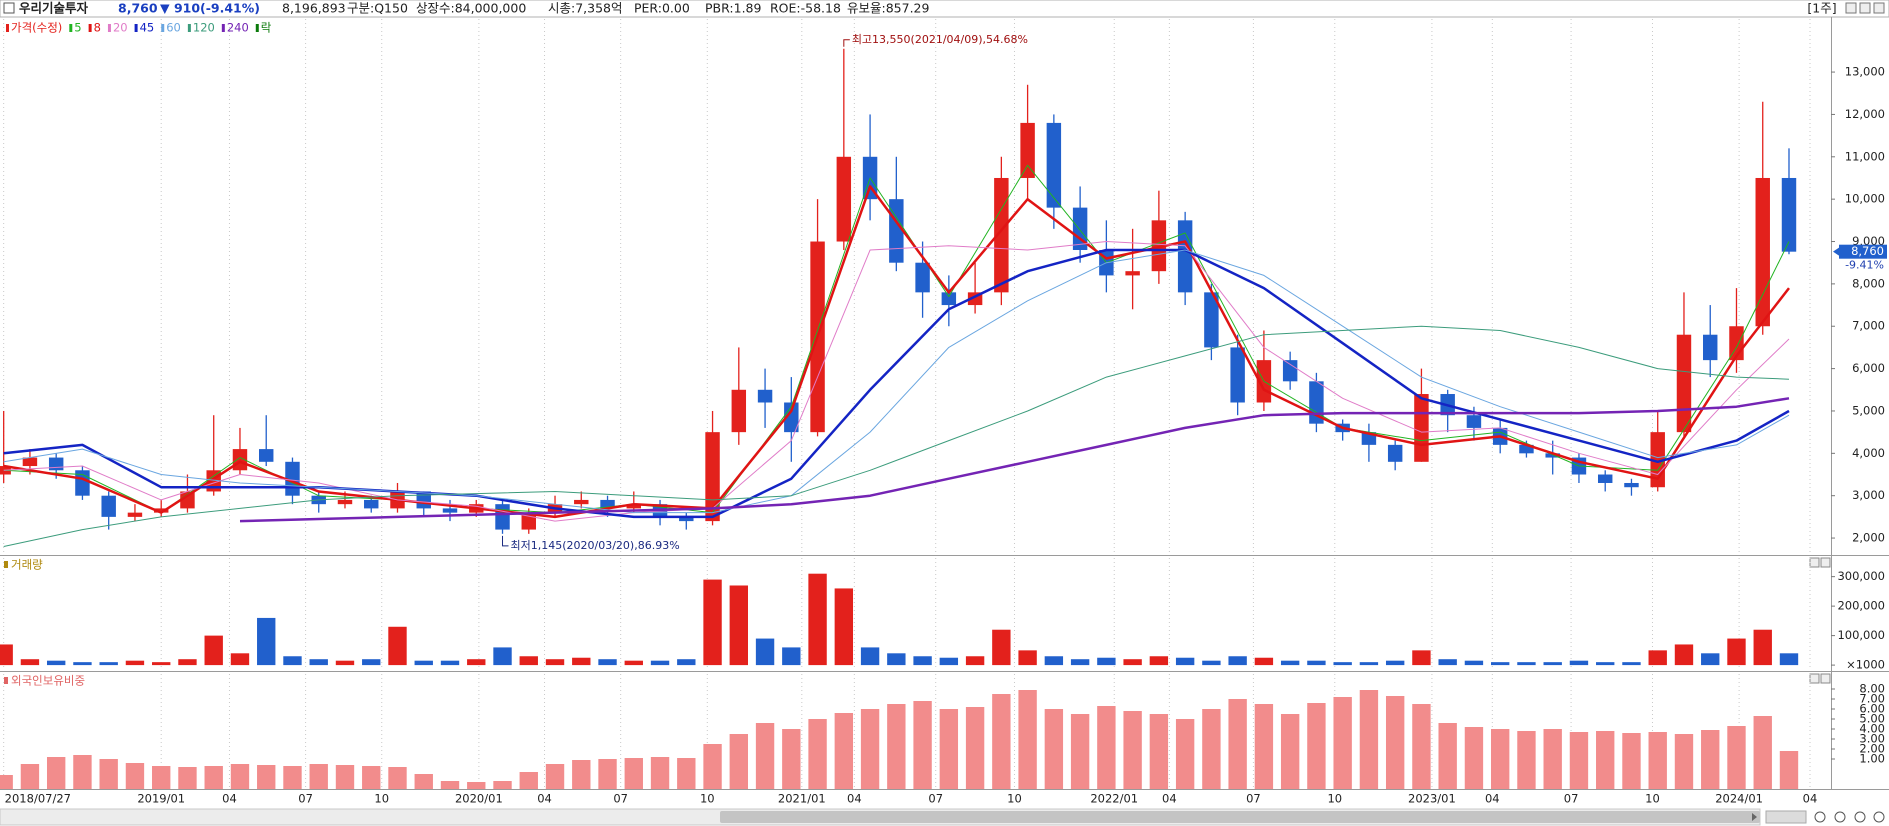  What do you see at coordinates (97, 28) in the screenshot?
I see `legend-entry: 8` at bounding box center [97, 28].